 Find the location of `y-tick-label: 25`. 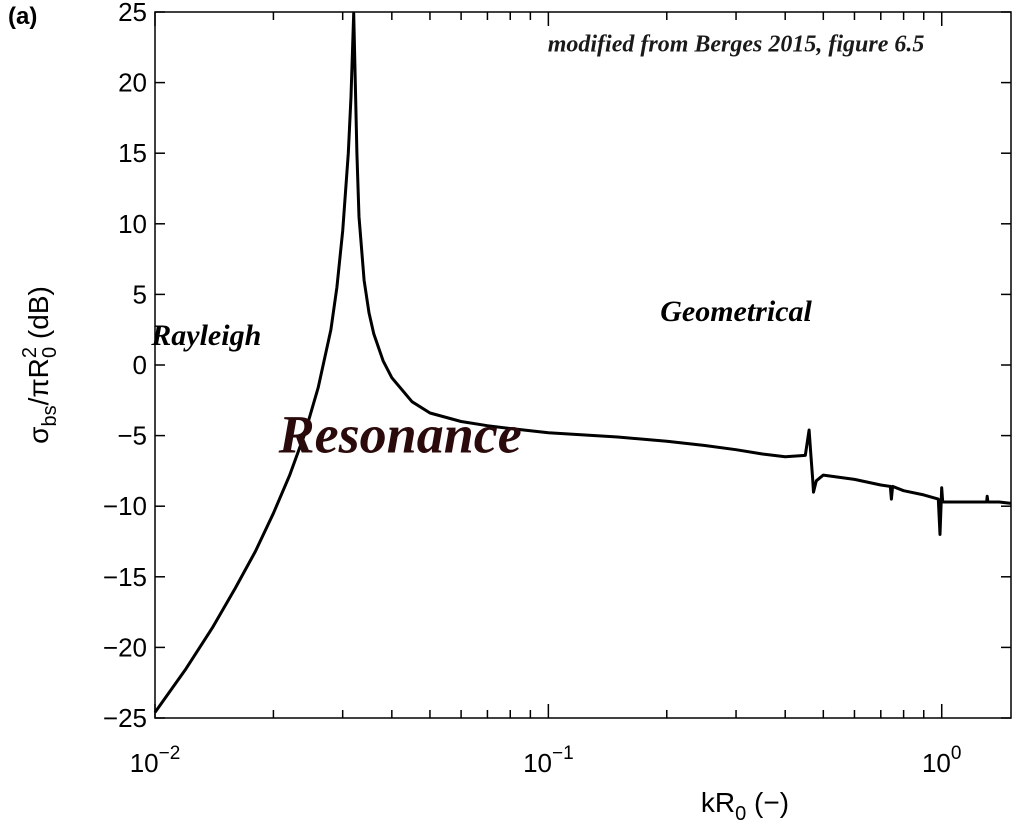

y-tick-label: 25 is located at coordinates (132, 13).